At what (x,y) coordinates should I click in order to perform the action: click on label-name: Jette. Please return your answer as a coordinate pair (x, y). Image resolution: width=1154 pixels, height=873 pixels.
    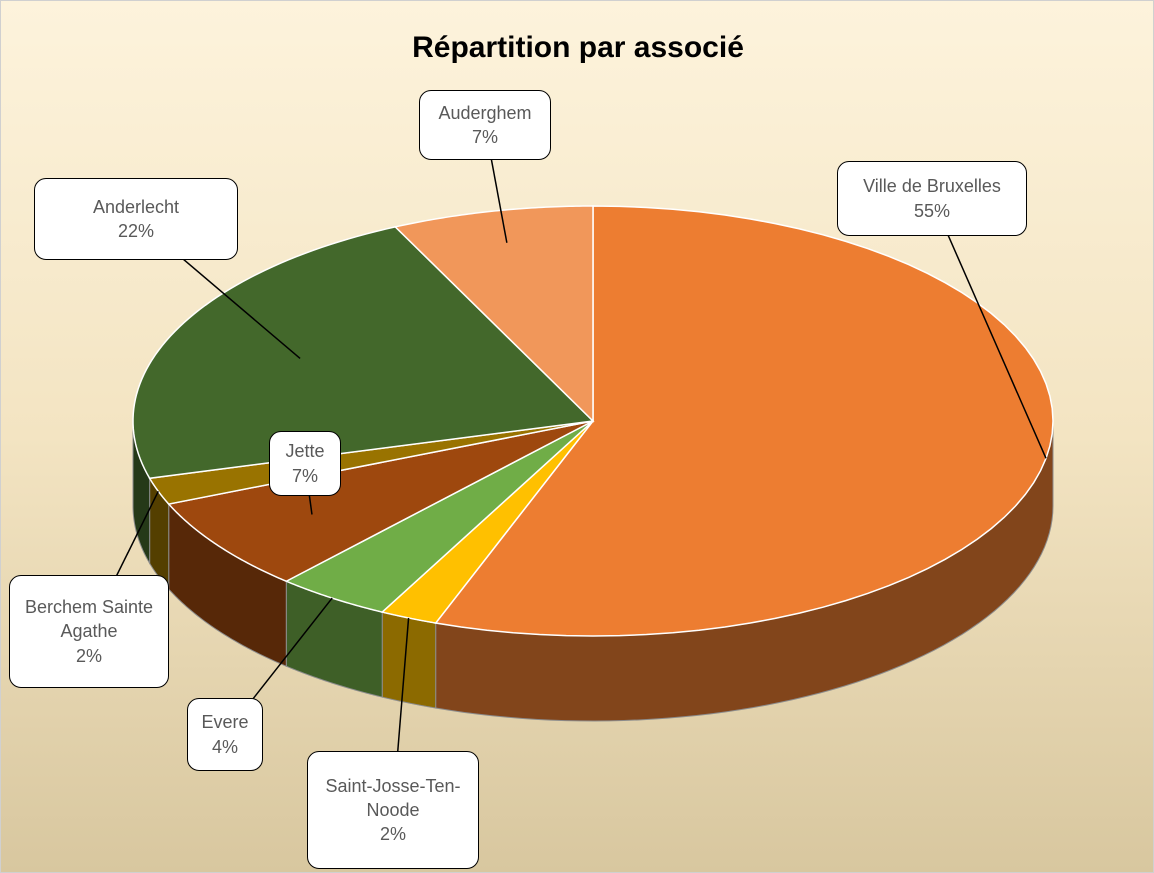
    Looking at the image, I should click on (305, 451).